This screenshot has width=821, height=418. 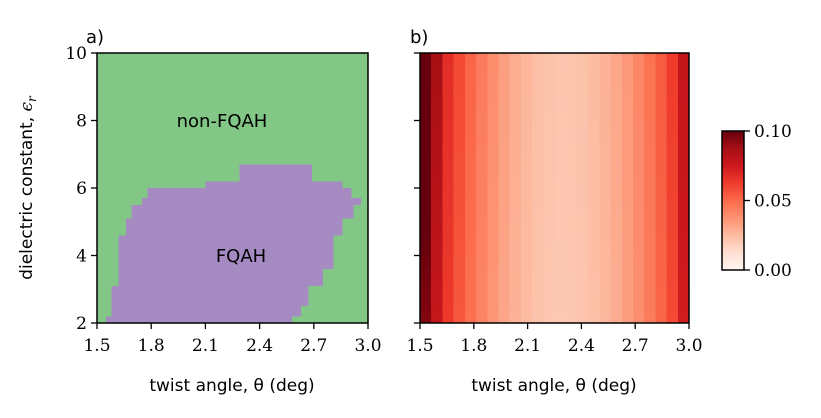 What do you see at coordinates (635, 346) in the screenshot?
I see `x-tick-label: 2.7` at bounding box center [635, 346].